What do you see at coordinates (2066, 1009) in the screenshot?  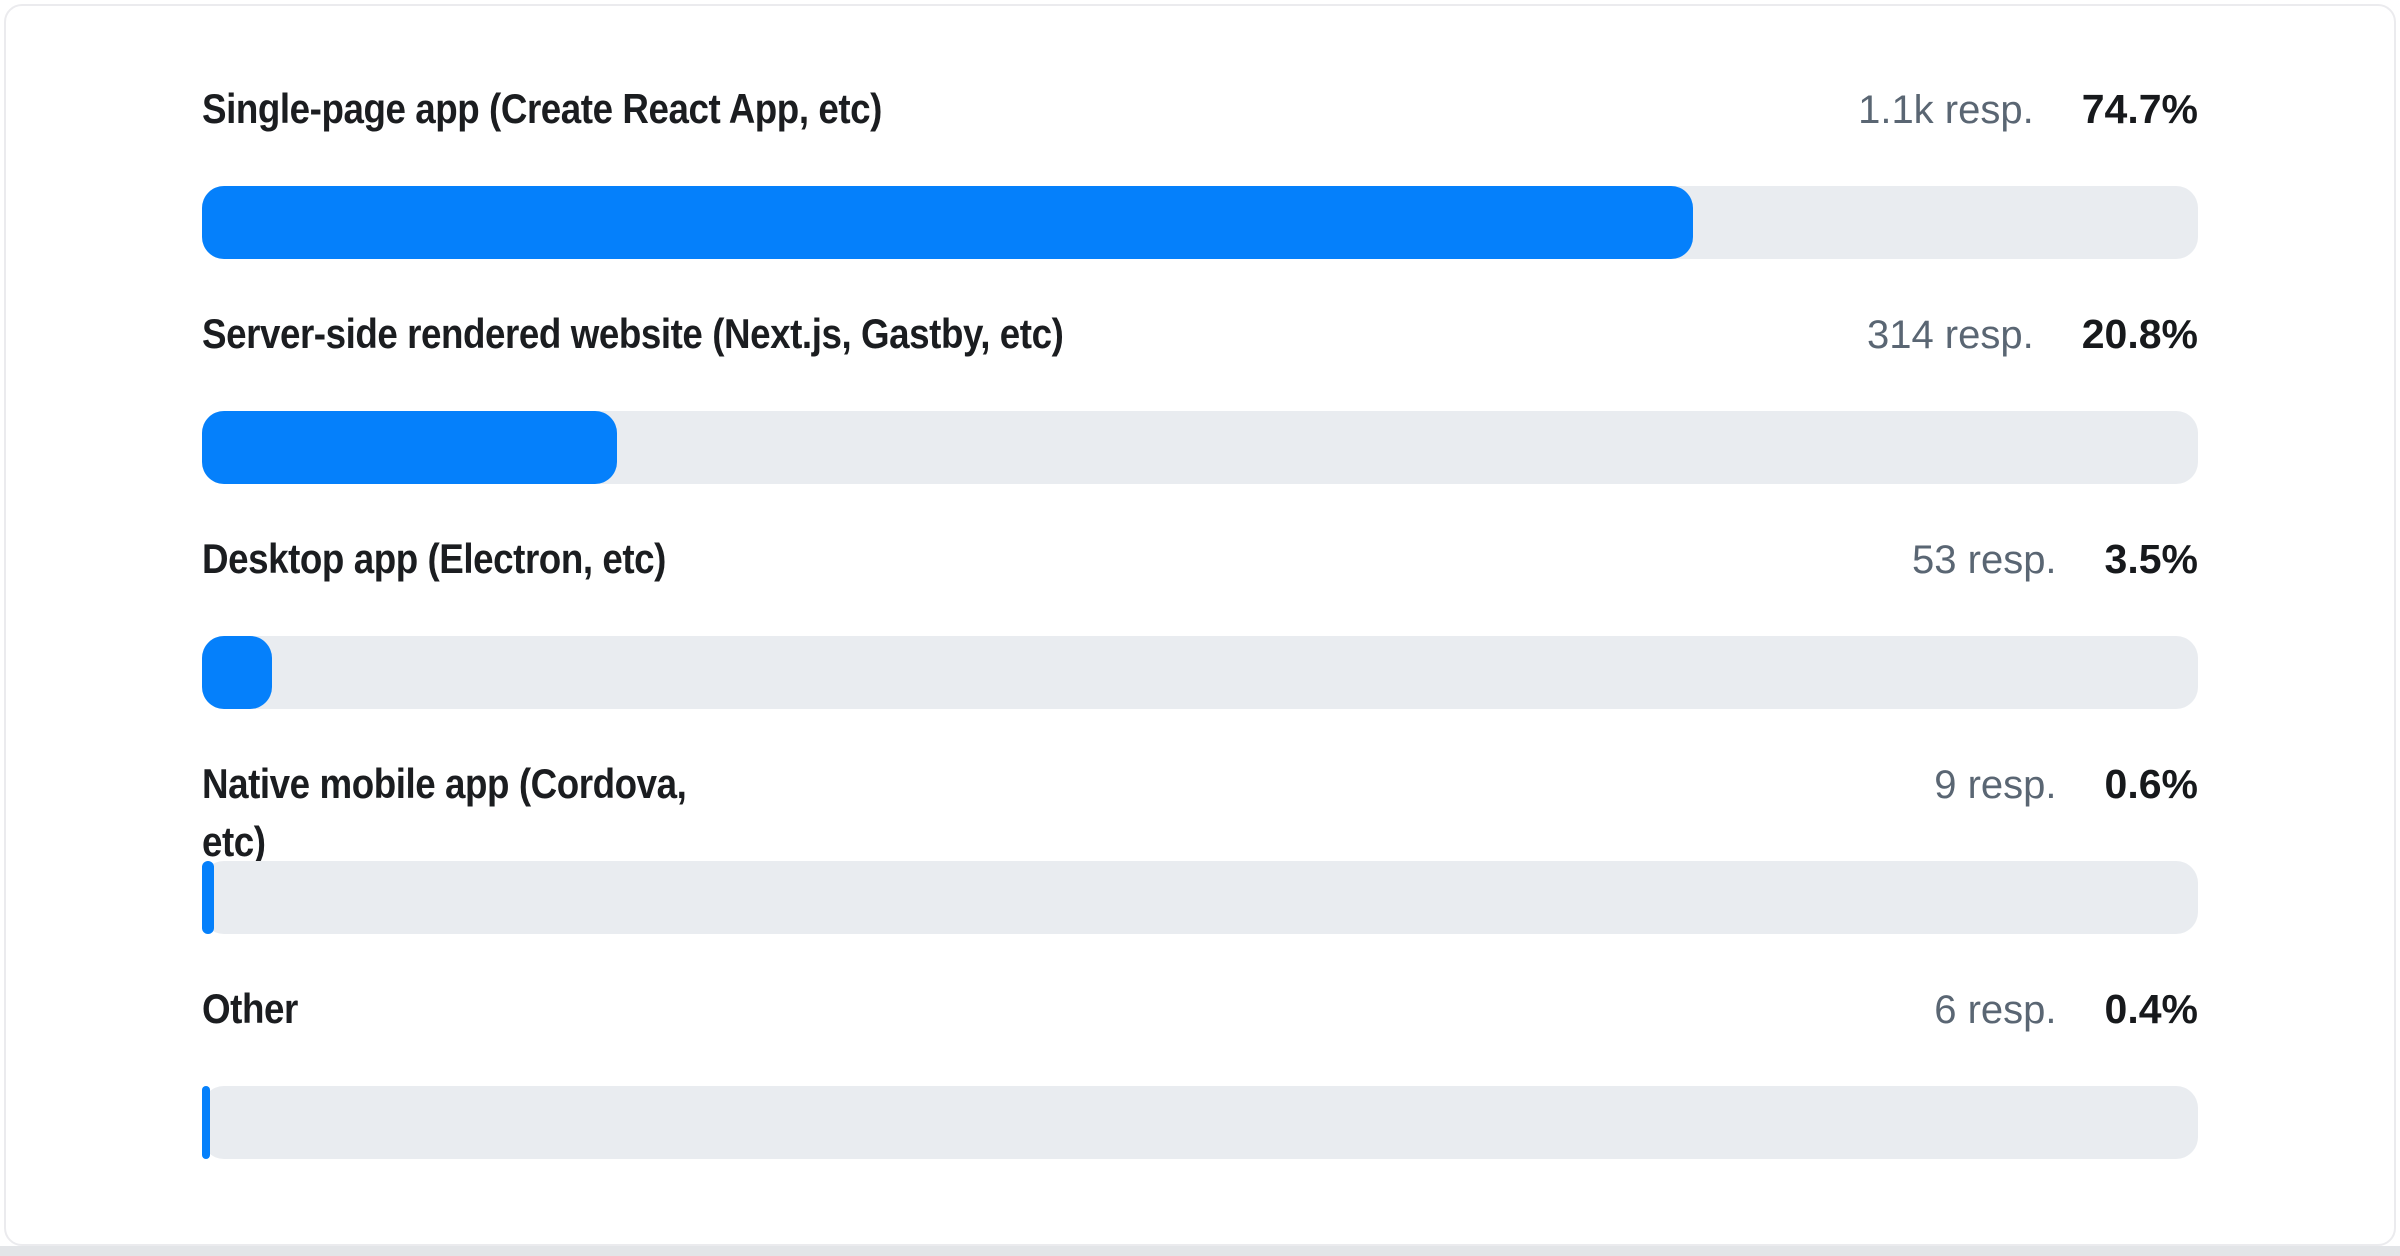 I see `row-meta: 6 resp. 0.4%` at bounding box center [2066, 1009].